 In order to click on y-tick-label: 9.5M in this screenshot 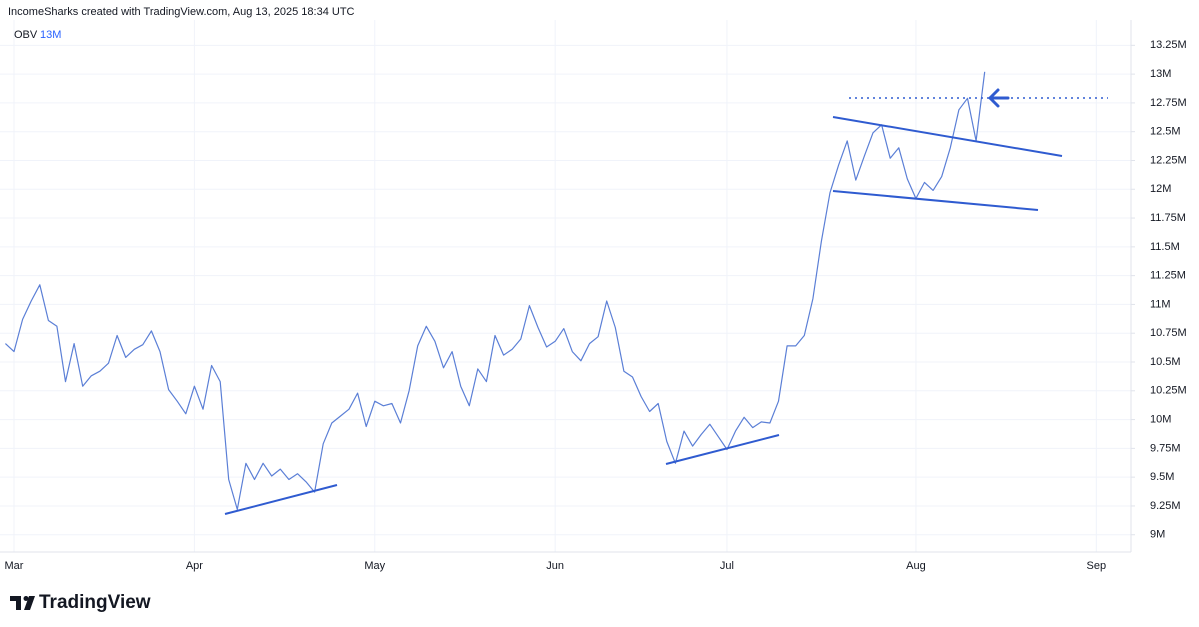, I will do `click(1162, 477)`.